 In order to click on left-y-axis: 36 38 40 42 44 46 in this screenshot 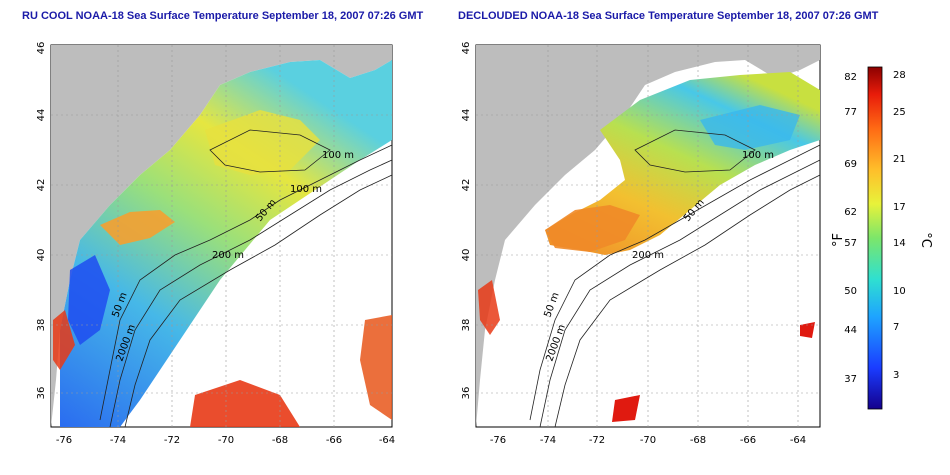, I will do `click(41, 221)`.